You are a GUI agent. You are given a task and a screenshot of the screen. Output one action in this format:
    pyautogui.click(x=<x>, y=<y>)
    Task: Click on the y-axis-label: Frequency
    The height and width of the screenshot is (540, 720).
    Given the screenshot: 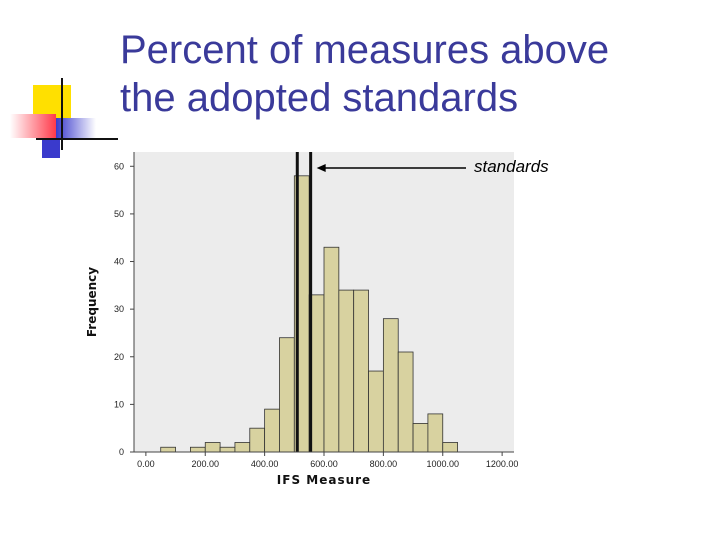 What is the action you would take?
    pyautogui.click(x=92, y=302)
    